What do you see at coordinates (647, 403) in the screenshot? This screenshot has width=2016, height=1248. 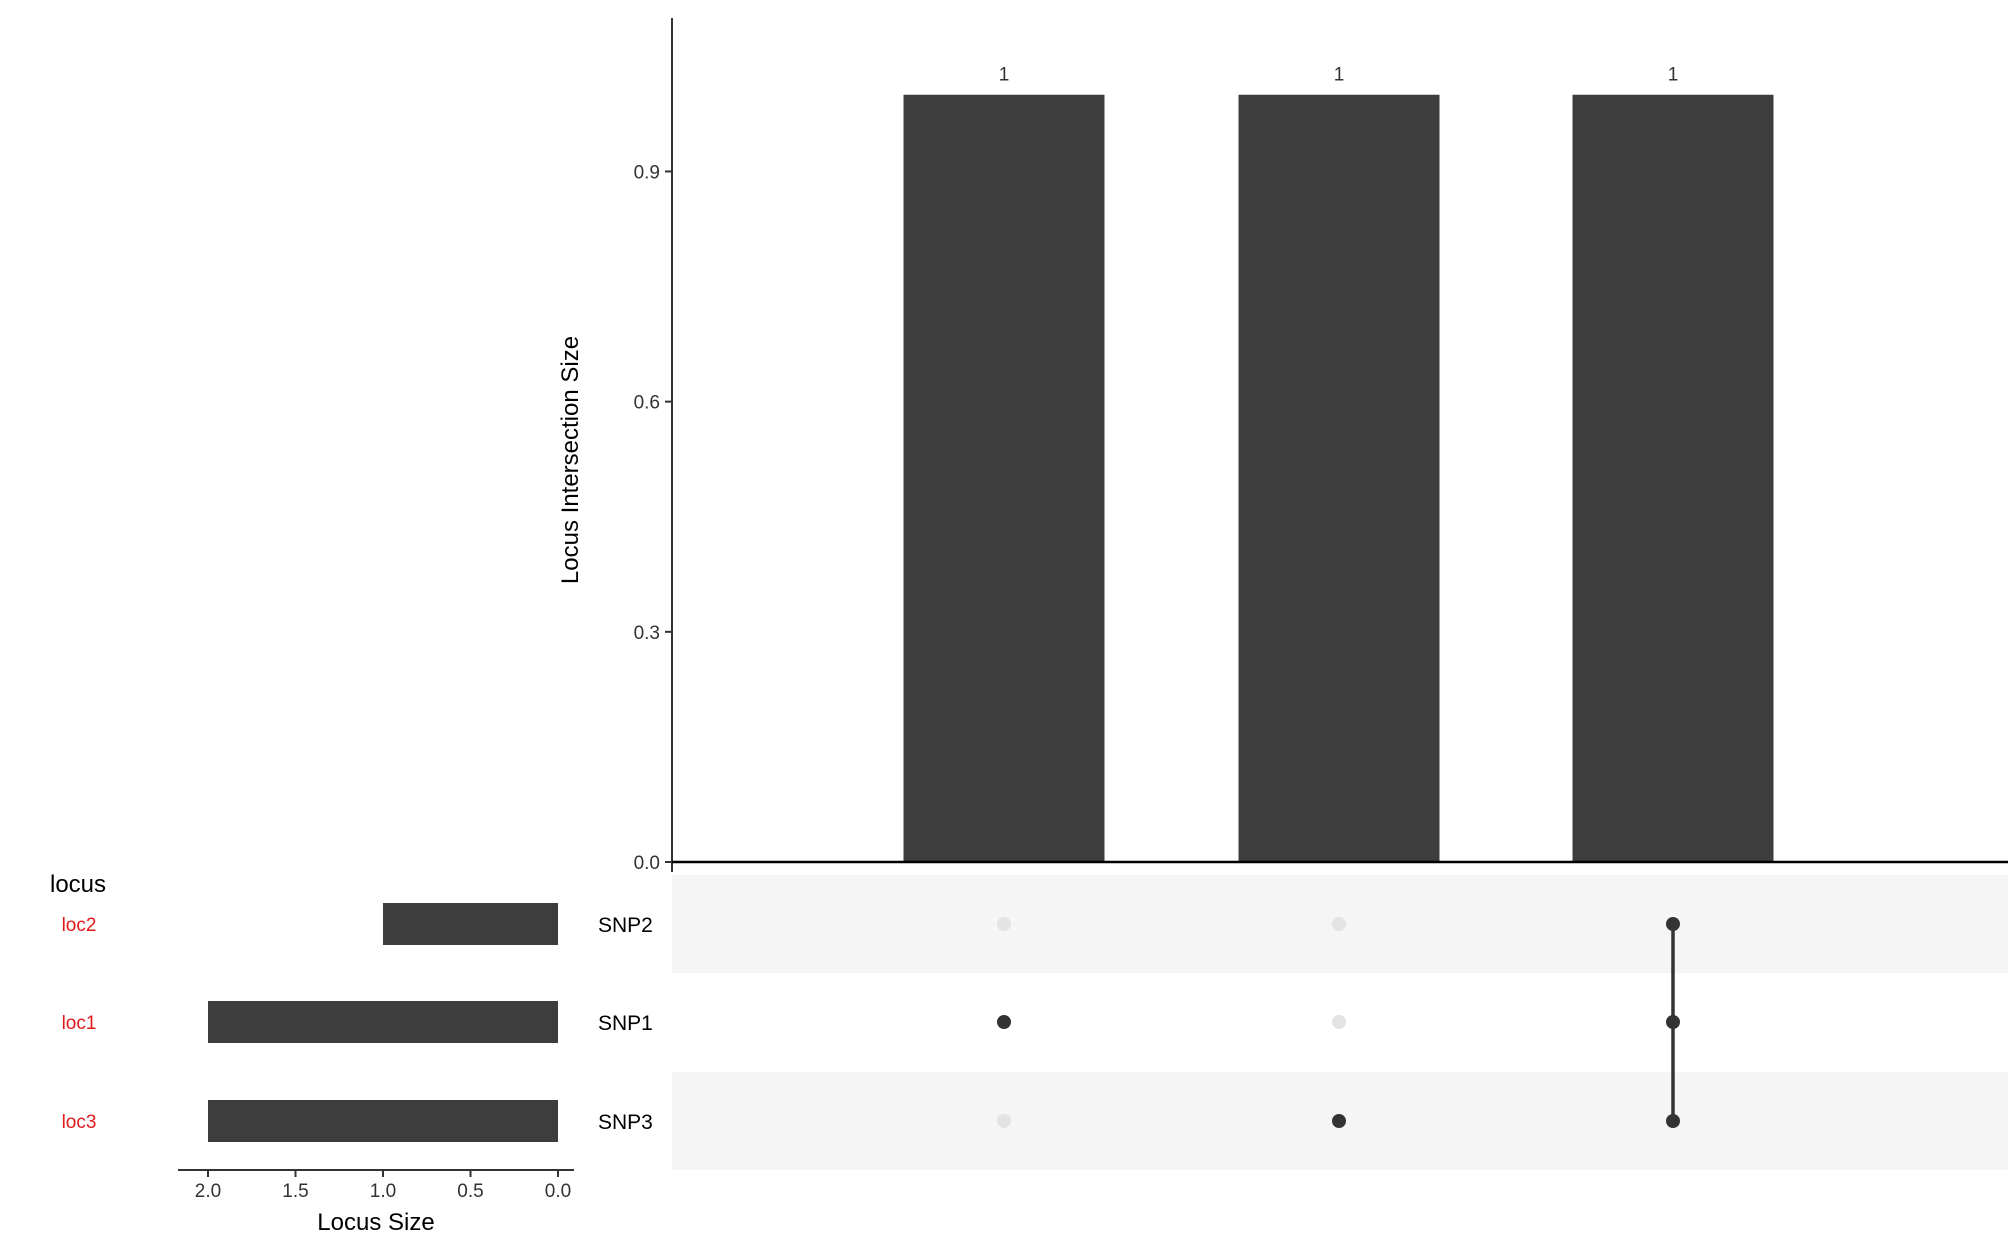 I see `intersection-y-tick-label-2: 0.6` at bounding box center [647, 403].